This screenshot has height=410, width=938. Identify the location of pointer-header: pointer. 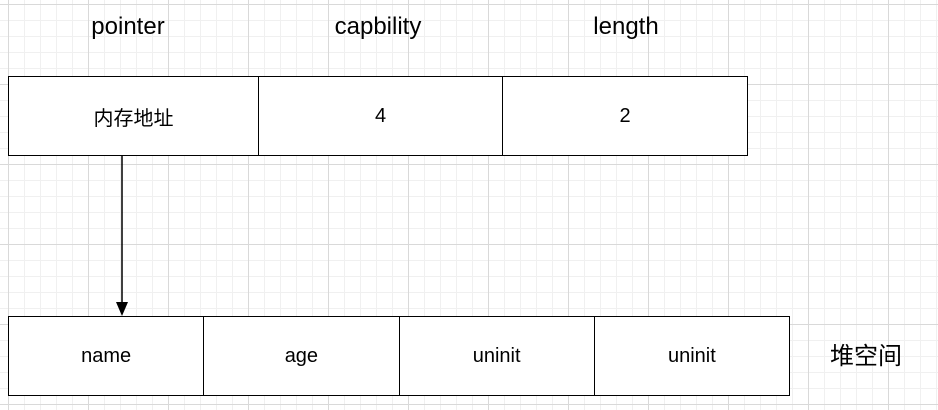
(128, 26).